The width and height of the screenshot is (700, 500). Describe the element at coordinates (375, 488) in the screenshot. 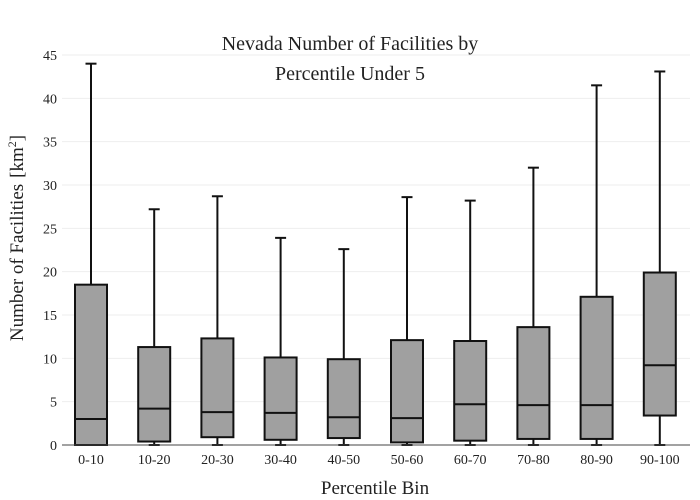

I see `x-axis-title: Percentile Bin` at that location.